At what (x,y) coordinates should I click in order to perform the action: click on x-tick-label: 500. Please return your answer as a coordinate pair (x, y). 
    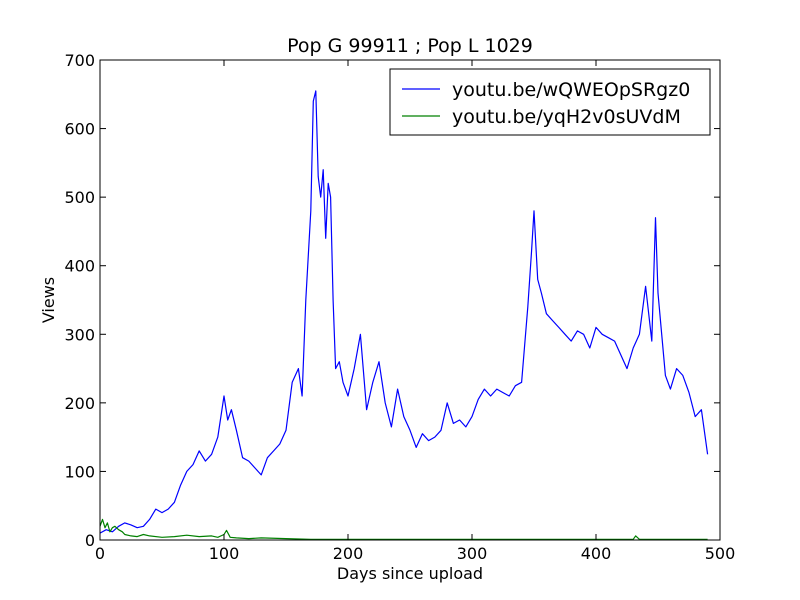
    Looking at the image, I should click on (720, 553).